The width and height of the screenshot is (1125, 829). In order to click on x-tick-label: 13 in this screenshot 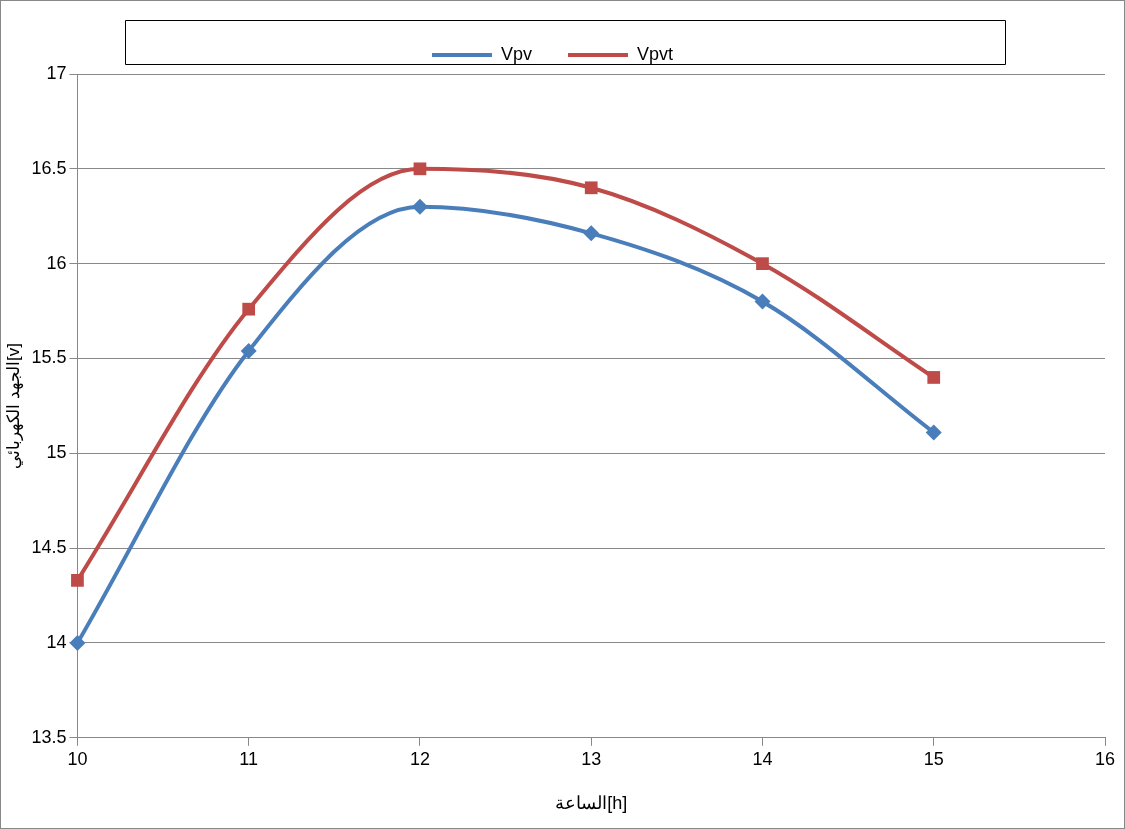, I will do `click(591, 758)`.